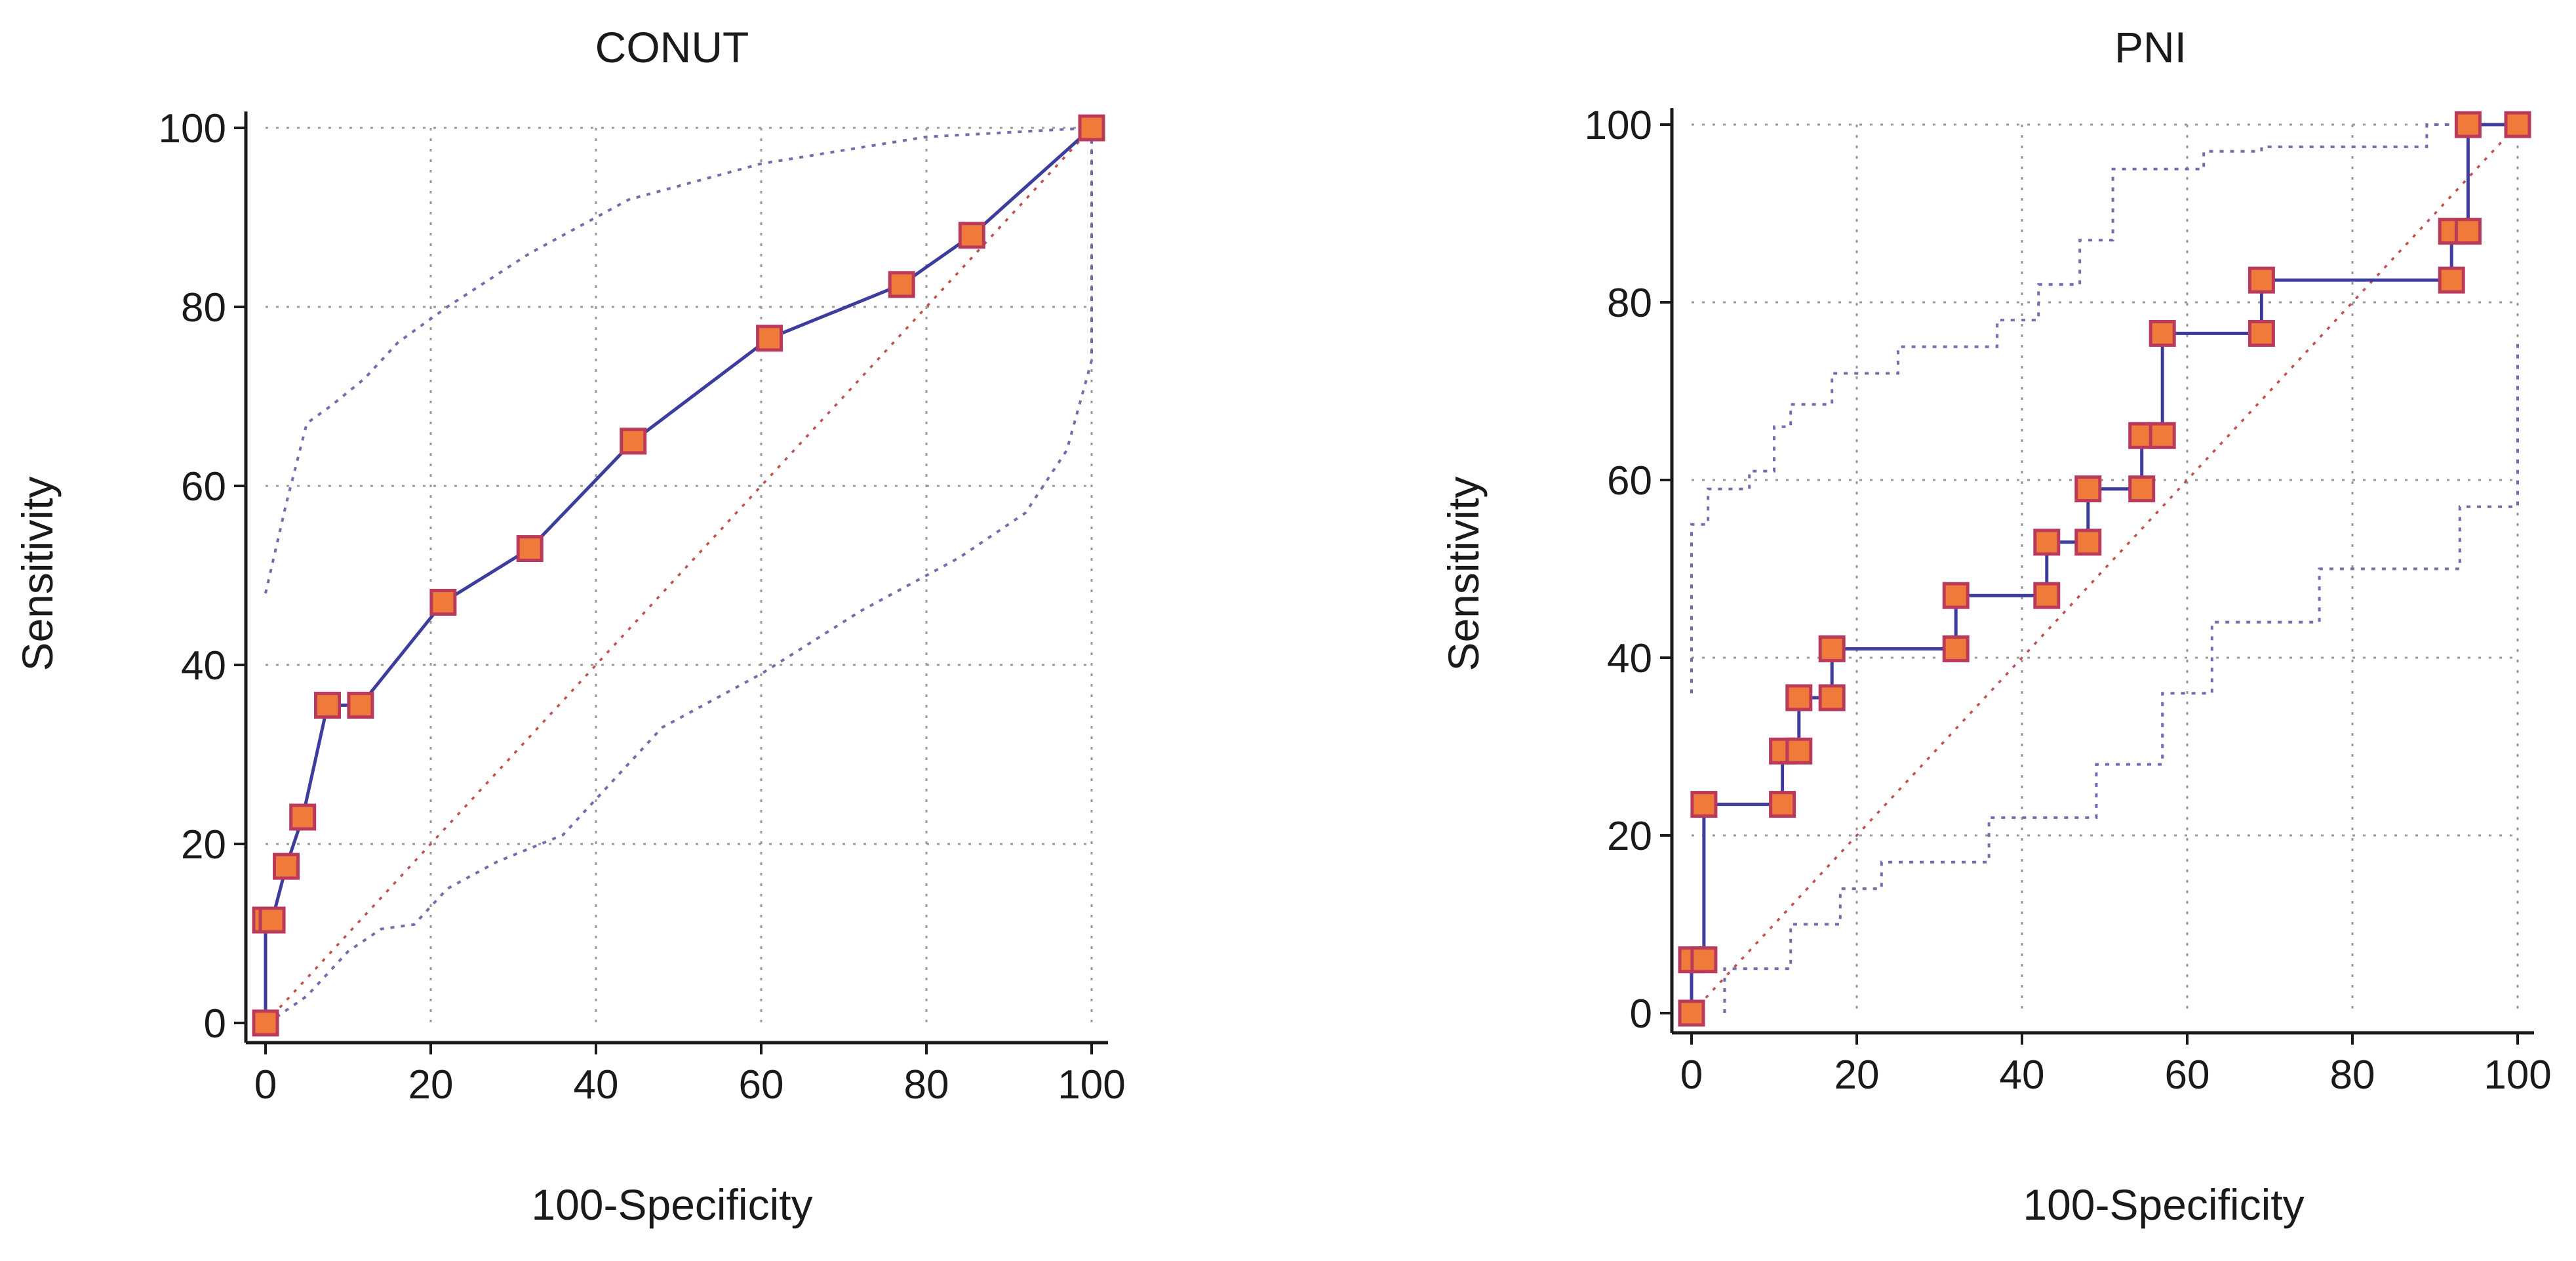 The width and height of the screenshot is (2576, 1261). Describe the element at coordinates (203, 845) in the screenshot. I see `conut-y-tick-label-1: 20` at that location.